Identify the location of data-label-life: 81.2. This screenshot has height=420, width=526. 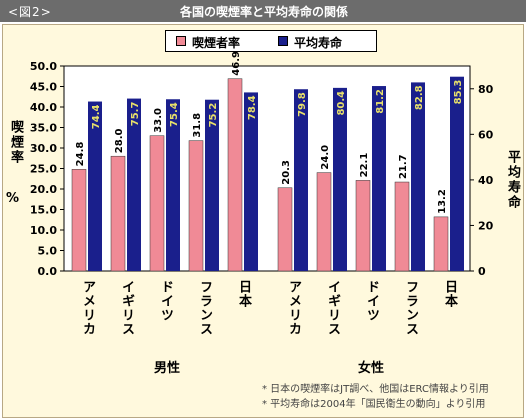
(380, 101).